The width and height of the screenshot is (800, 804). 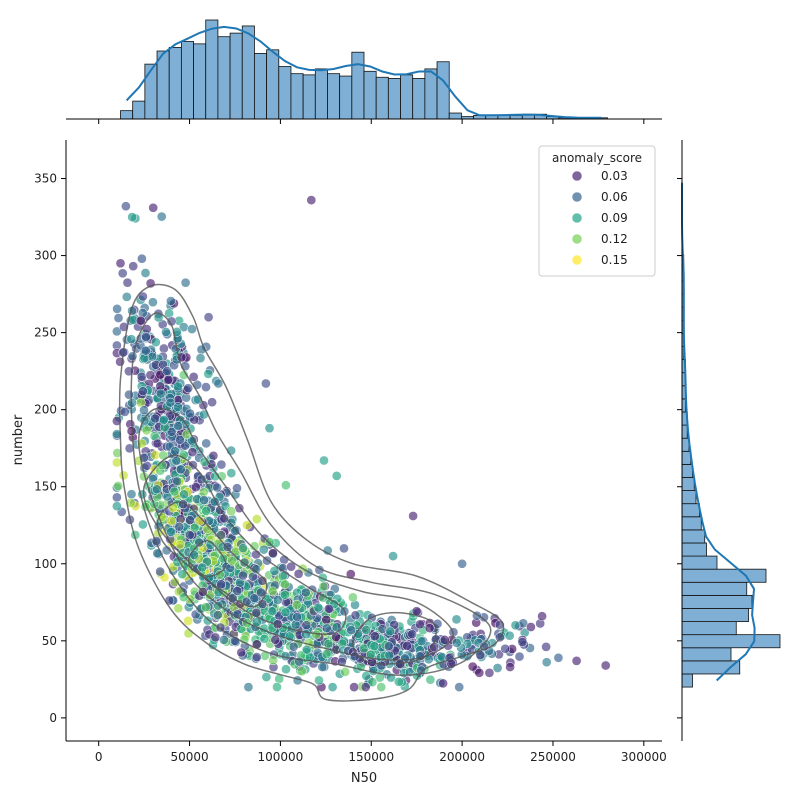 What do you see at coordinates (189, 757) in the screenshot?
I see `x-tick-label: 50000` at bounding box center [189, 757].